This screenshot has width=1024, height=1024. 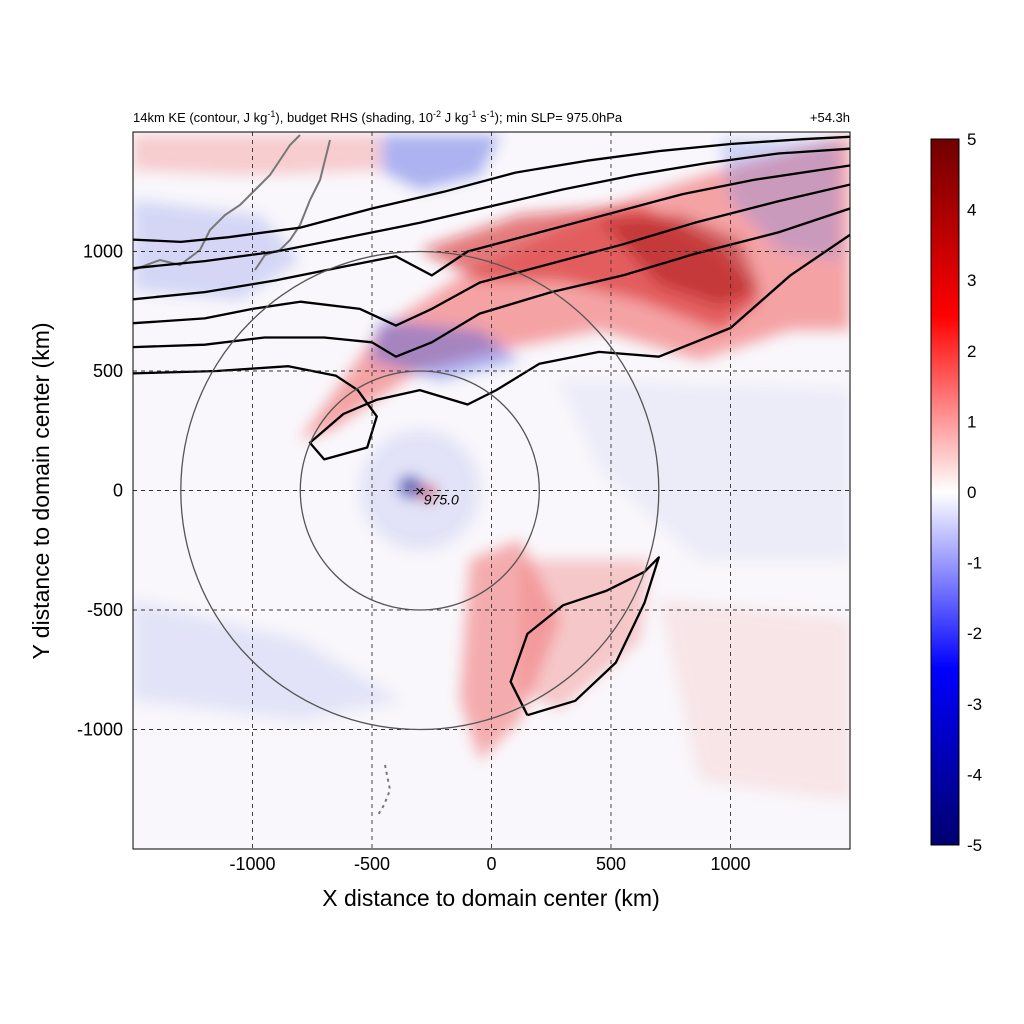 I want to click on x-tick-label: 0, so click(x=491, y=864).